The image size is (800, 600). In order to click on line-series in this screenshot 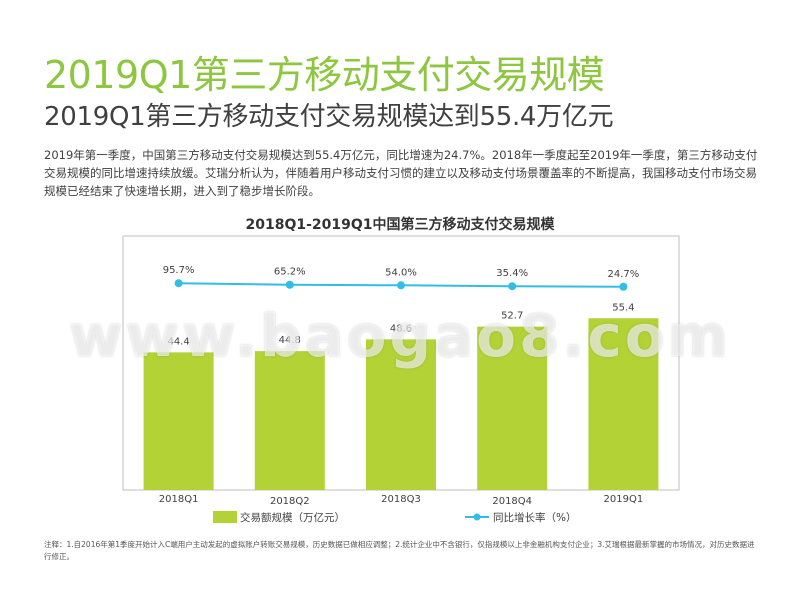, I will do `click(401, 285)`.